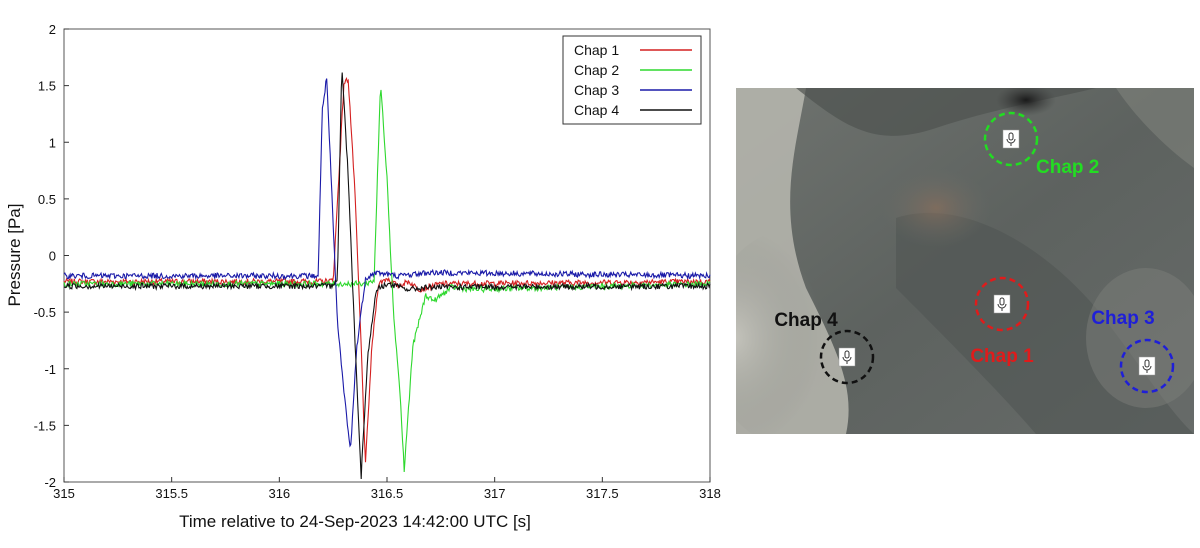 This screenshot has height=548, width=1200. Describe the element at coordinates (710, 493) in the screenshot. I see `x-tick-label: 318` at that location.